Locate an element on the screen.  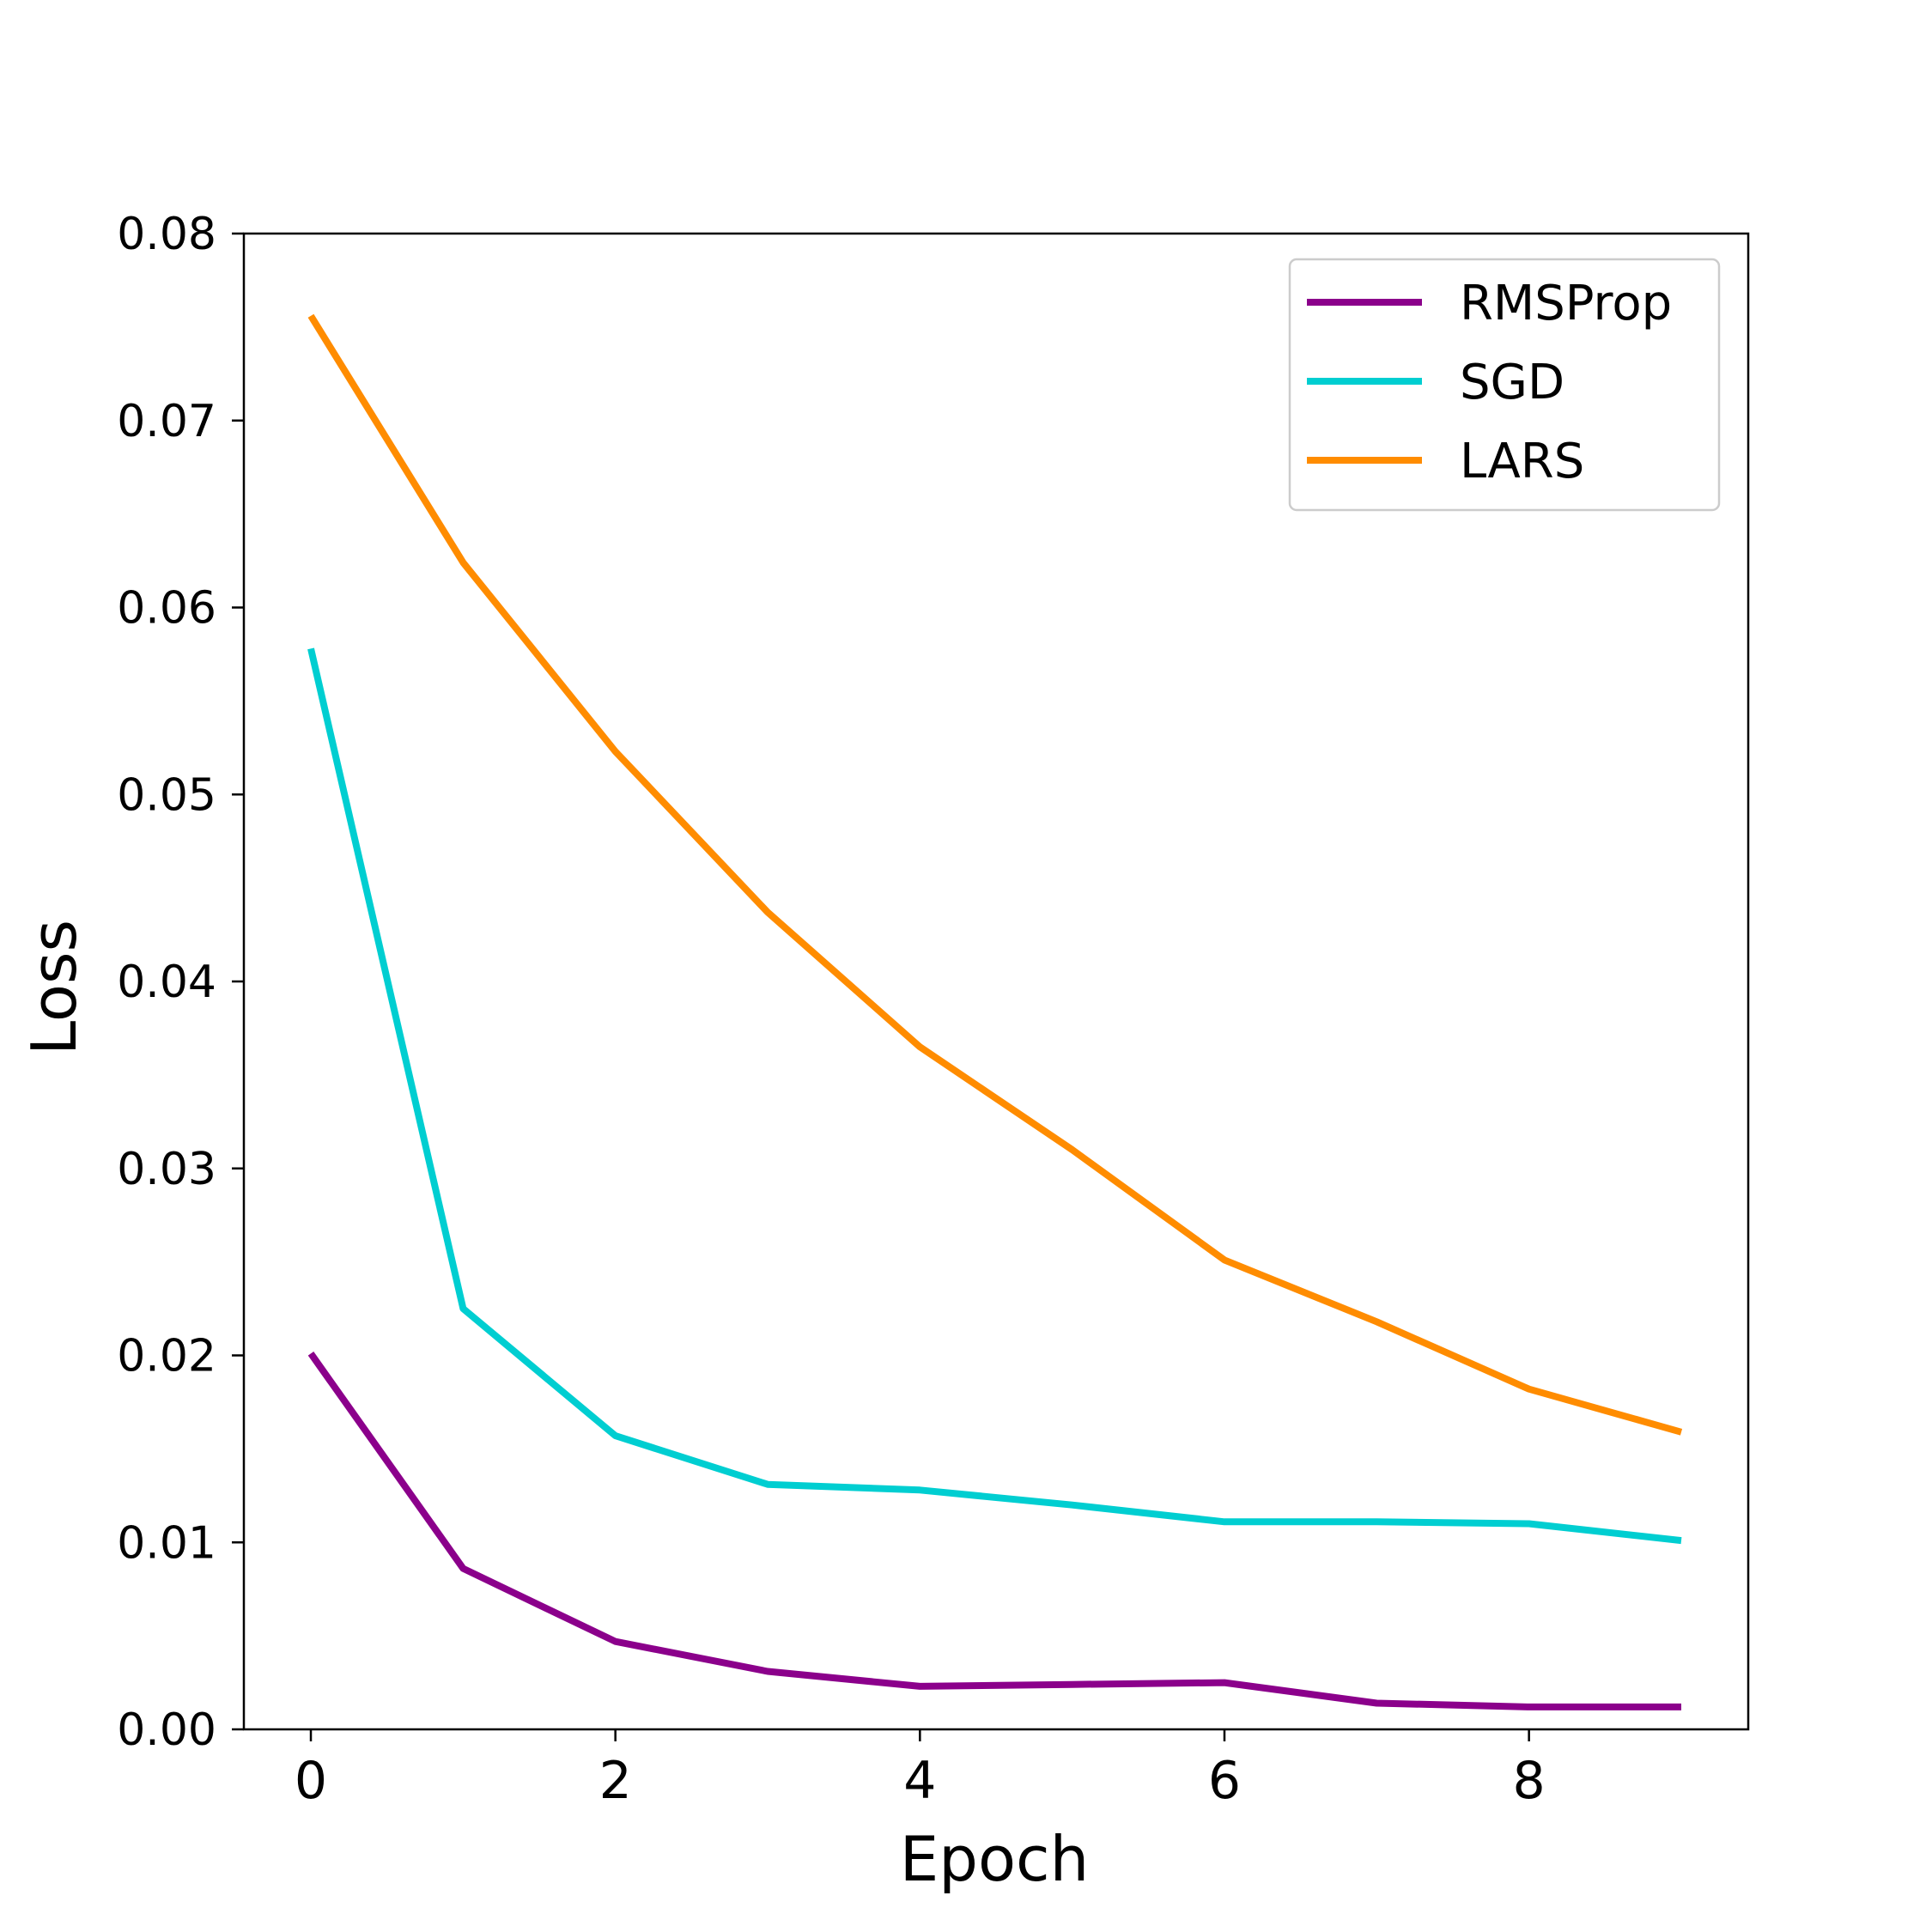
y-tick-label: 0.07 is located at coordinates (166, 421).